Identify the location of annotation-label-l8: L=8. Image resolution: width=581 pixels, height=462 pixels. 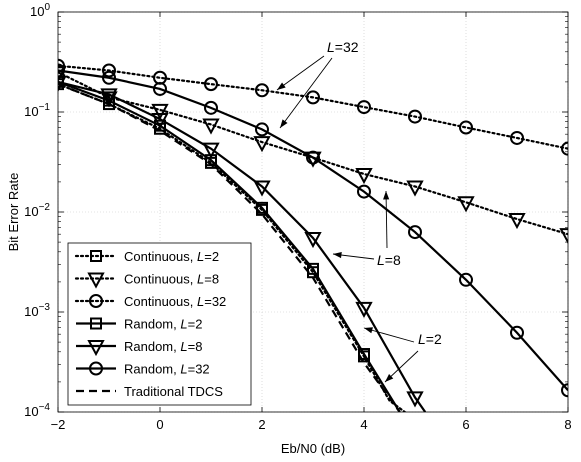
(389, 260).